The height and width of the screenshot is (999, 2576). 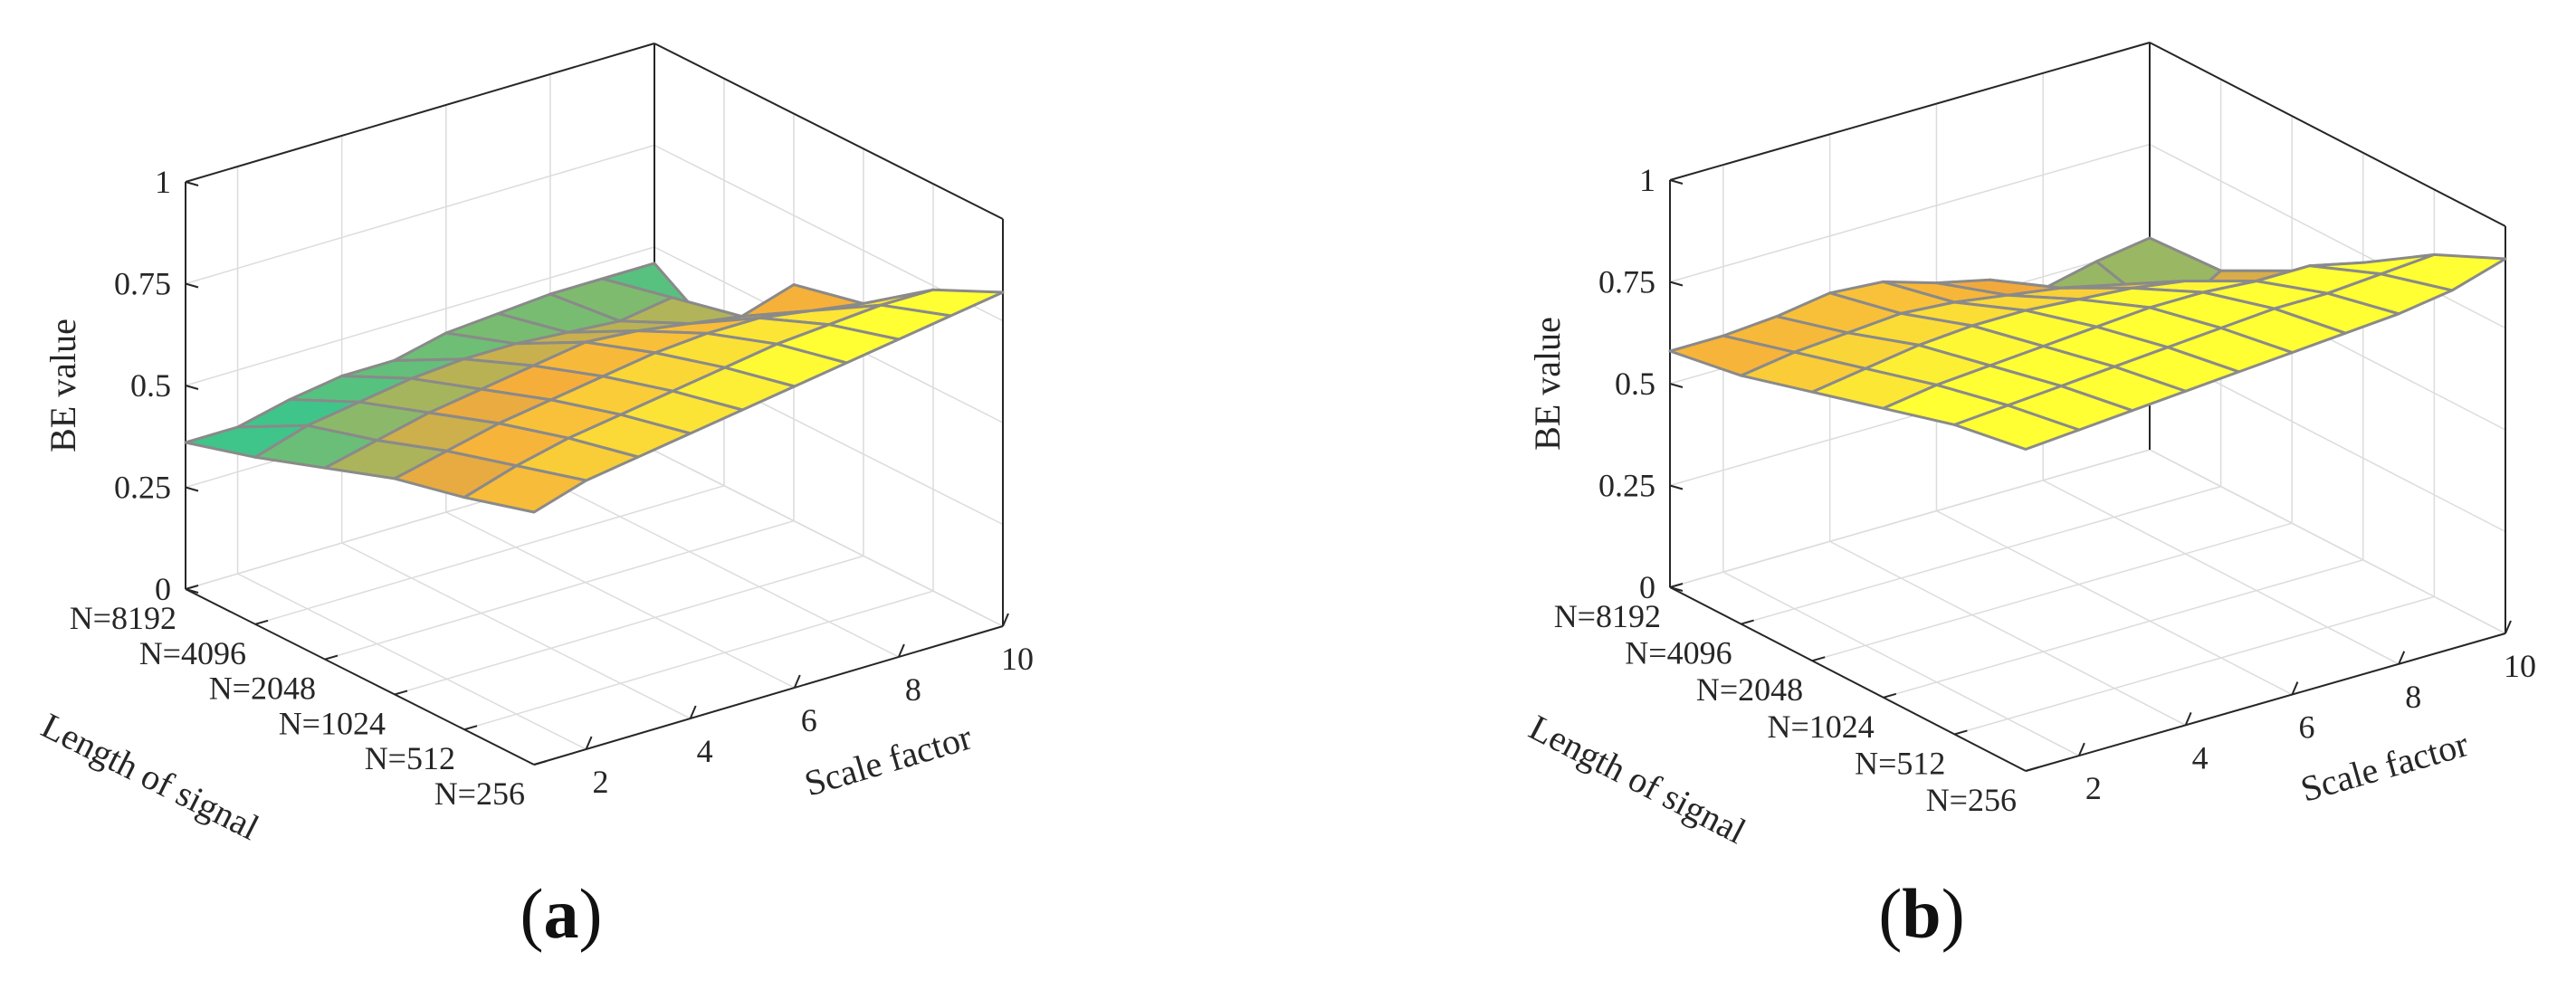 What do you see at coordinates (1626, 486) in the screenshot?
I see `z-tick-label-1: 0.25` at bounding box center [1626, 486].